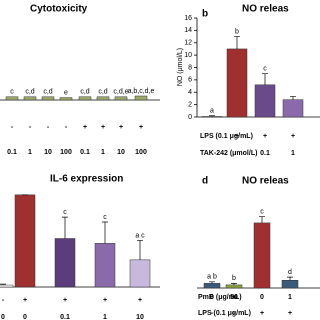 Image resolution: width=320 pixels, height=320 pixels. I want to click on significance-letter: d, so click(290, 272).